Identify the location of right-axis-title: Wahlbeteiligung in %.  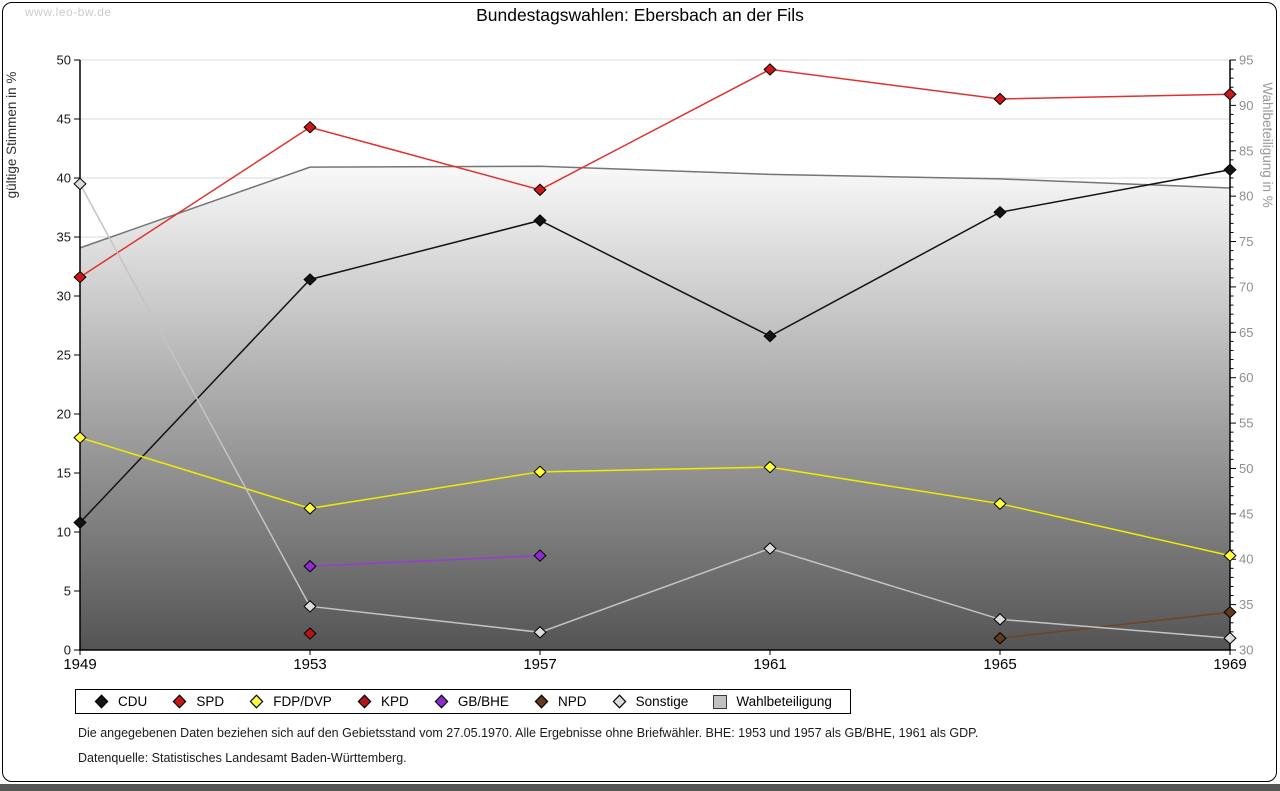
(1267, 145).